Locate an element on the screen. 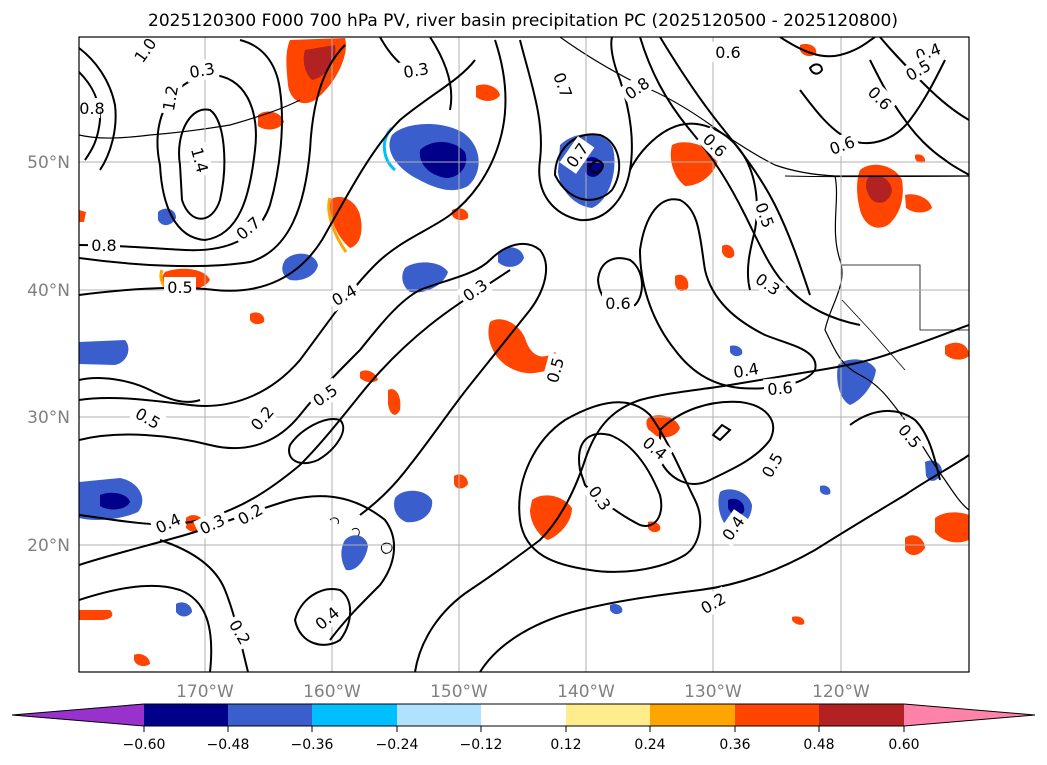 The height and width of the screenshot is (765, 1047). colorbar-extend-max is located at coordinates (969, 715).